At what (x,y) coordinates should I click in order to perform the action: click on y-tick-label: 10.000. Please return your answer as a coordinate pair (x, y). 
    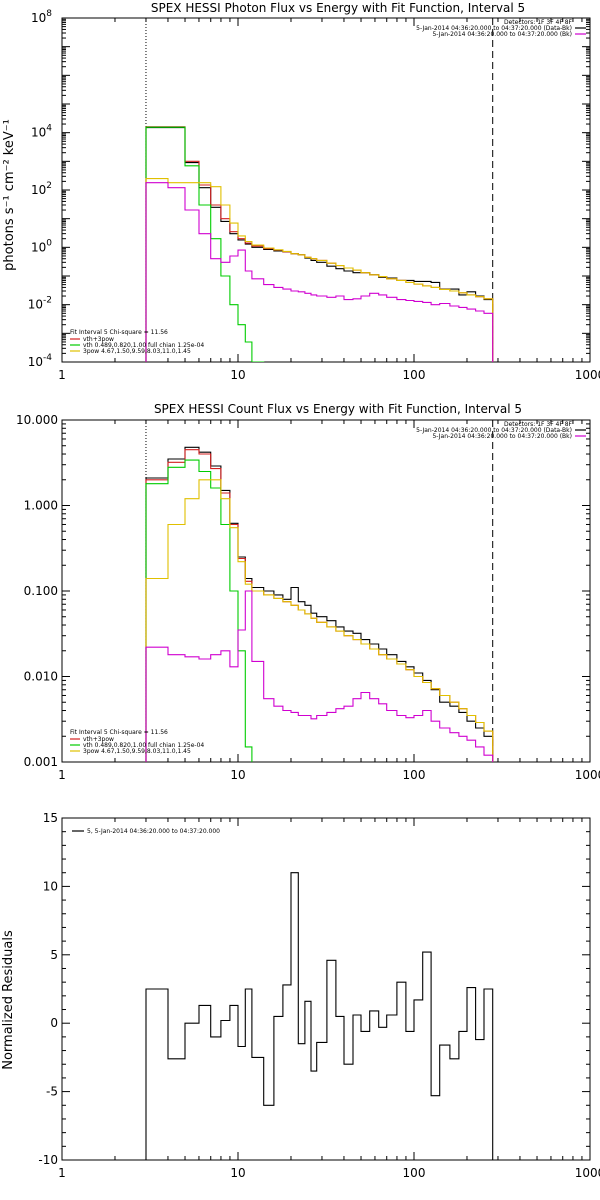
    Looking at the image, I should click on (37, 420).